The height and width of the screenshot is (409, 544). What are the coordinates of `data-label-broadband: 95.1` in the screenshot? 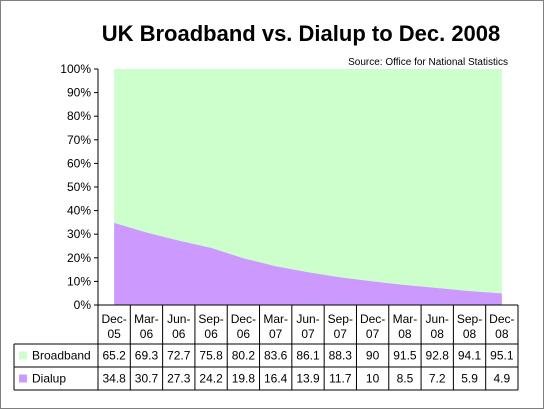 It's located at (502, 356).